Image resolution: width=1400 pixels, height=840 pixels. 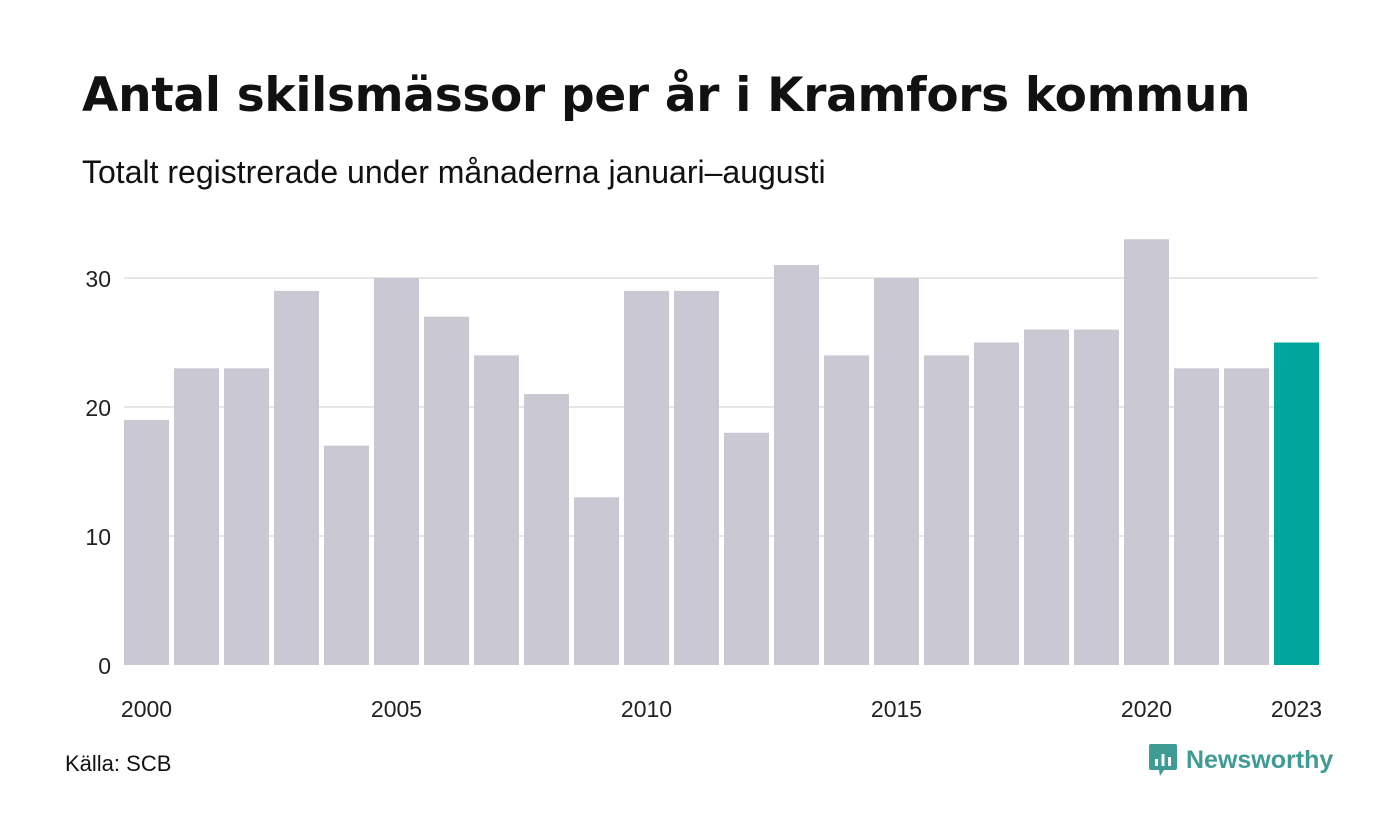 What do you see at coordinates (646, 709) in the screenshot?
I see `x-tick-label: 2010` at bounding box center [646, 709].